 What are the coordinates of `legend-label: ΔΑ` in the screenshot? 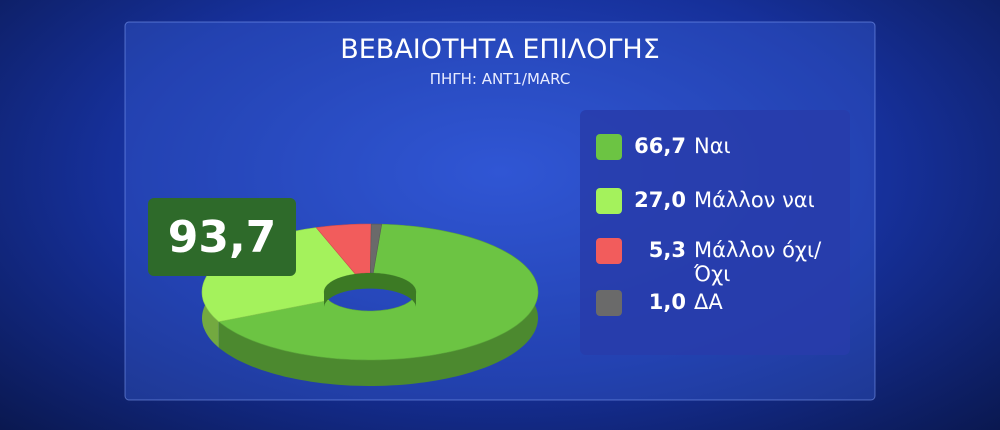 It's located at (708, 302).